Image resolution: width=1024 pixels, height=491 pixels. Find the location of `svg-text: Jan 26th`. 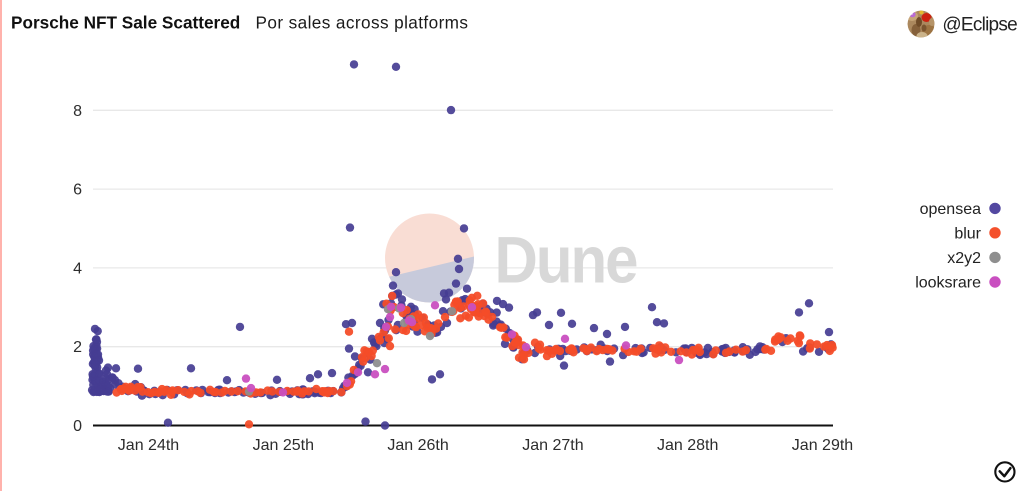

svg-text: Jan 26th is located at coordinates (417, 445).